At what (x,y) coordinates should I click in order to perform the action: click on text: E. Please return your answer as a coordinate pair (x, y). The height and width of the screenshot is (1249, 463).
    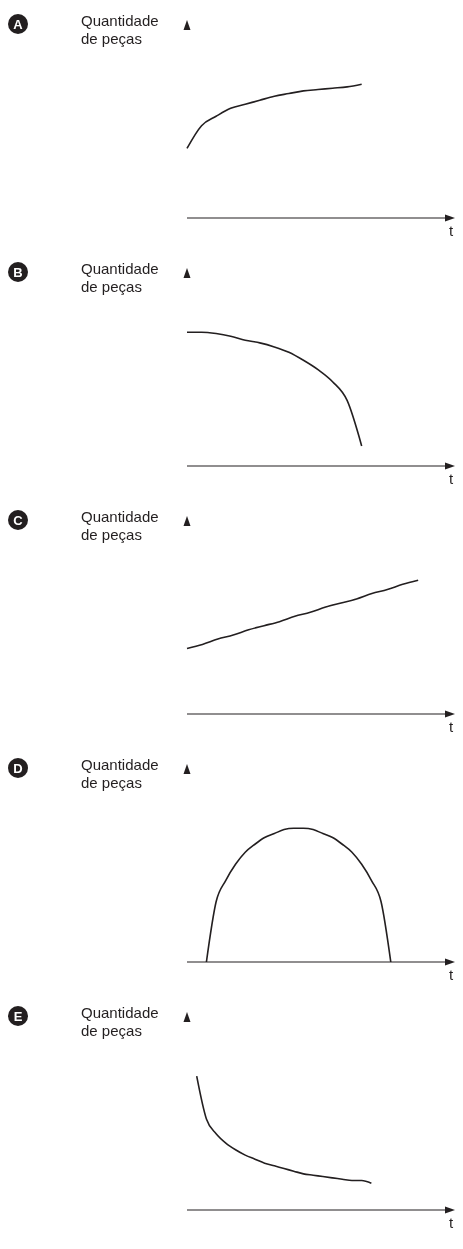
    Looking at the image, I should click on (18, 1016).